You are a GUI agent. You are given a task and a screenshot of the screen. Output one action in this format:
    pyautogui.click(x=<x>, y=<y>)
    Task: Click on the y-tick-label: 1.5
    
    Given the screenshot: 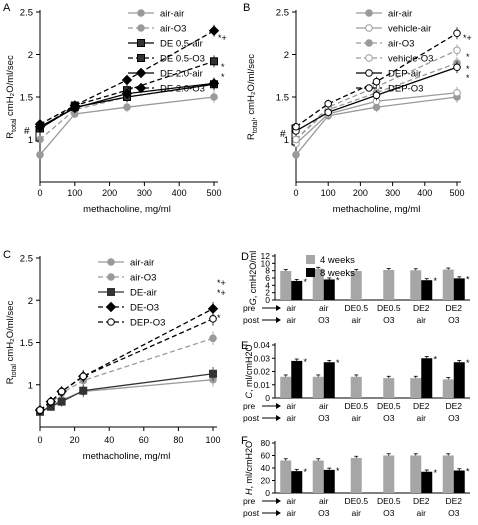 What is the action you would take?
    pyautogui.click(x=282, y=98)
    